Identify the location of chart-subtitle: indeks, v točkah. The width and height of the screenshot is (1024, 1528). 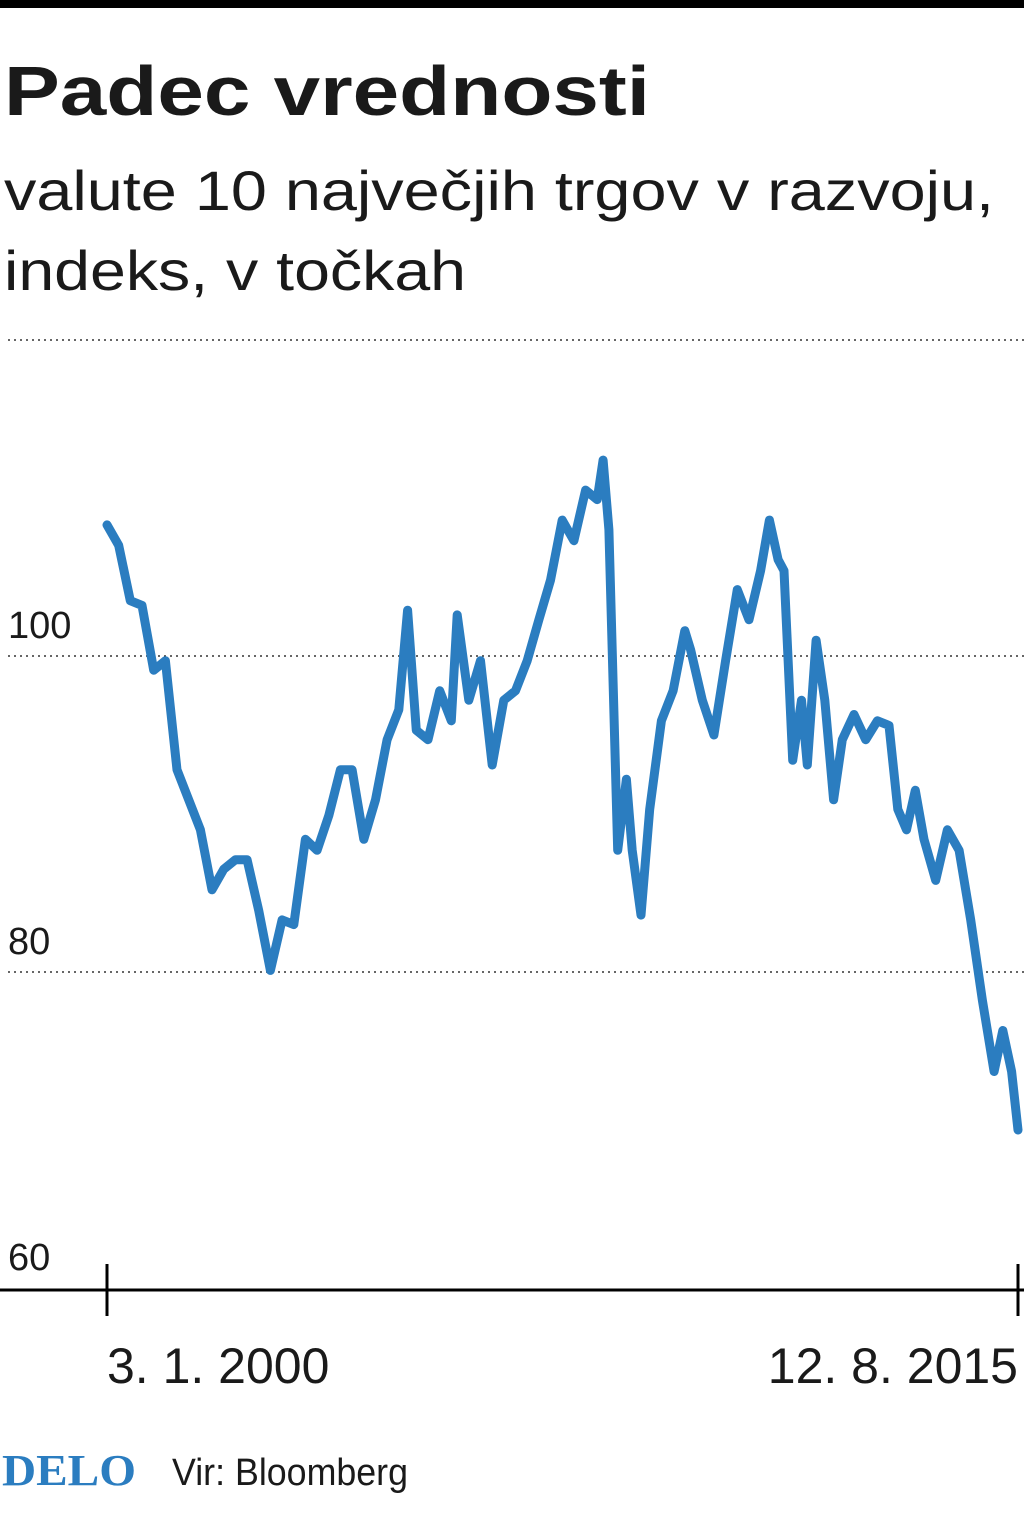
(235, 270).